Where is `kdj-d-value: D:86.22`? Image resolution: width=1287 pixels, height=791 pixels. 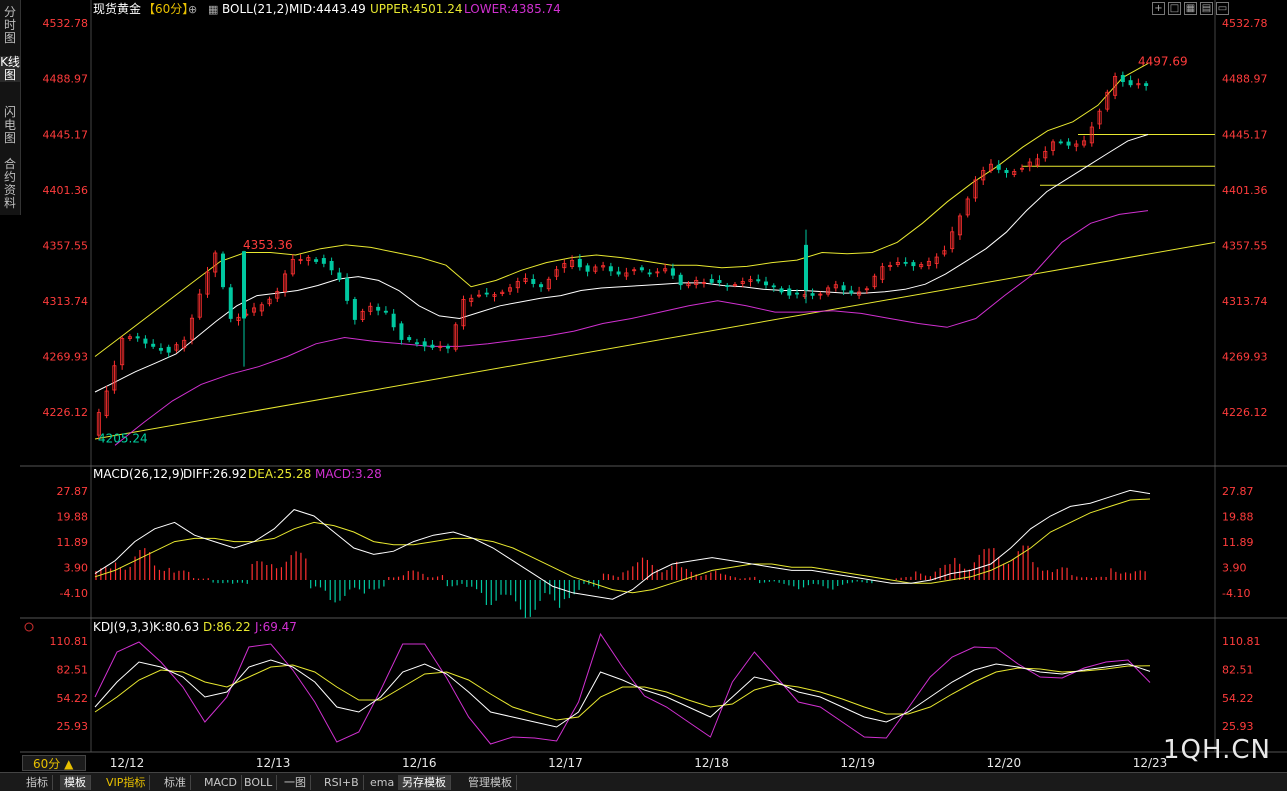
kdj-d-value: D:86.22 is located at coordinates (227, 627).